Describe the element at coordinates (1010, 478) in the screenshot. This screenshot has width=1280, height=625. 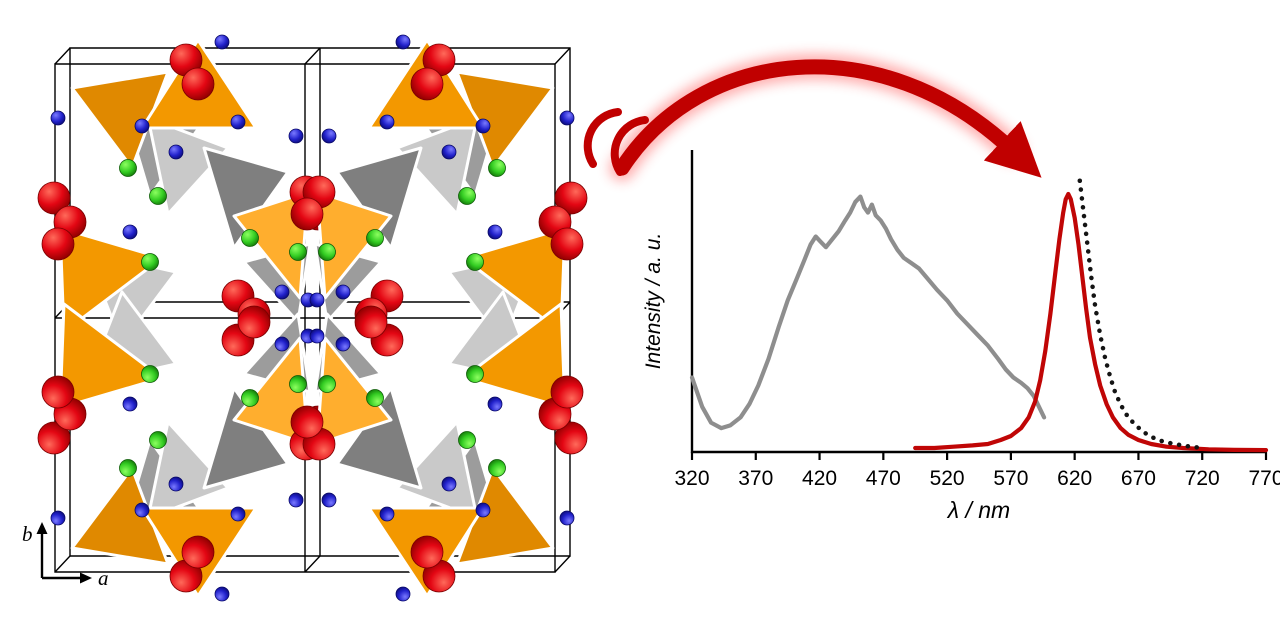
I see `x-tick-label: 570` at that location.